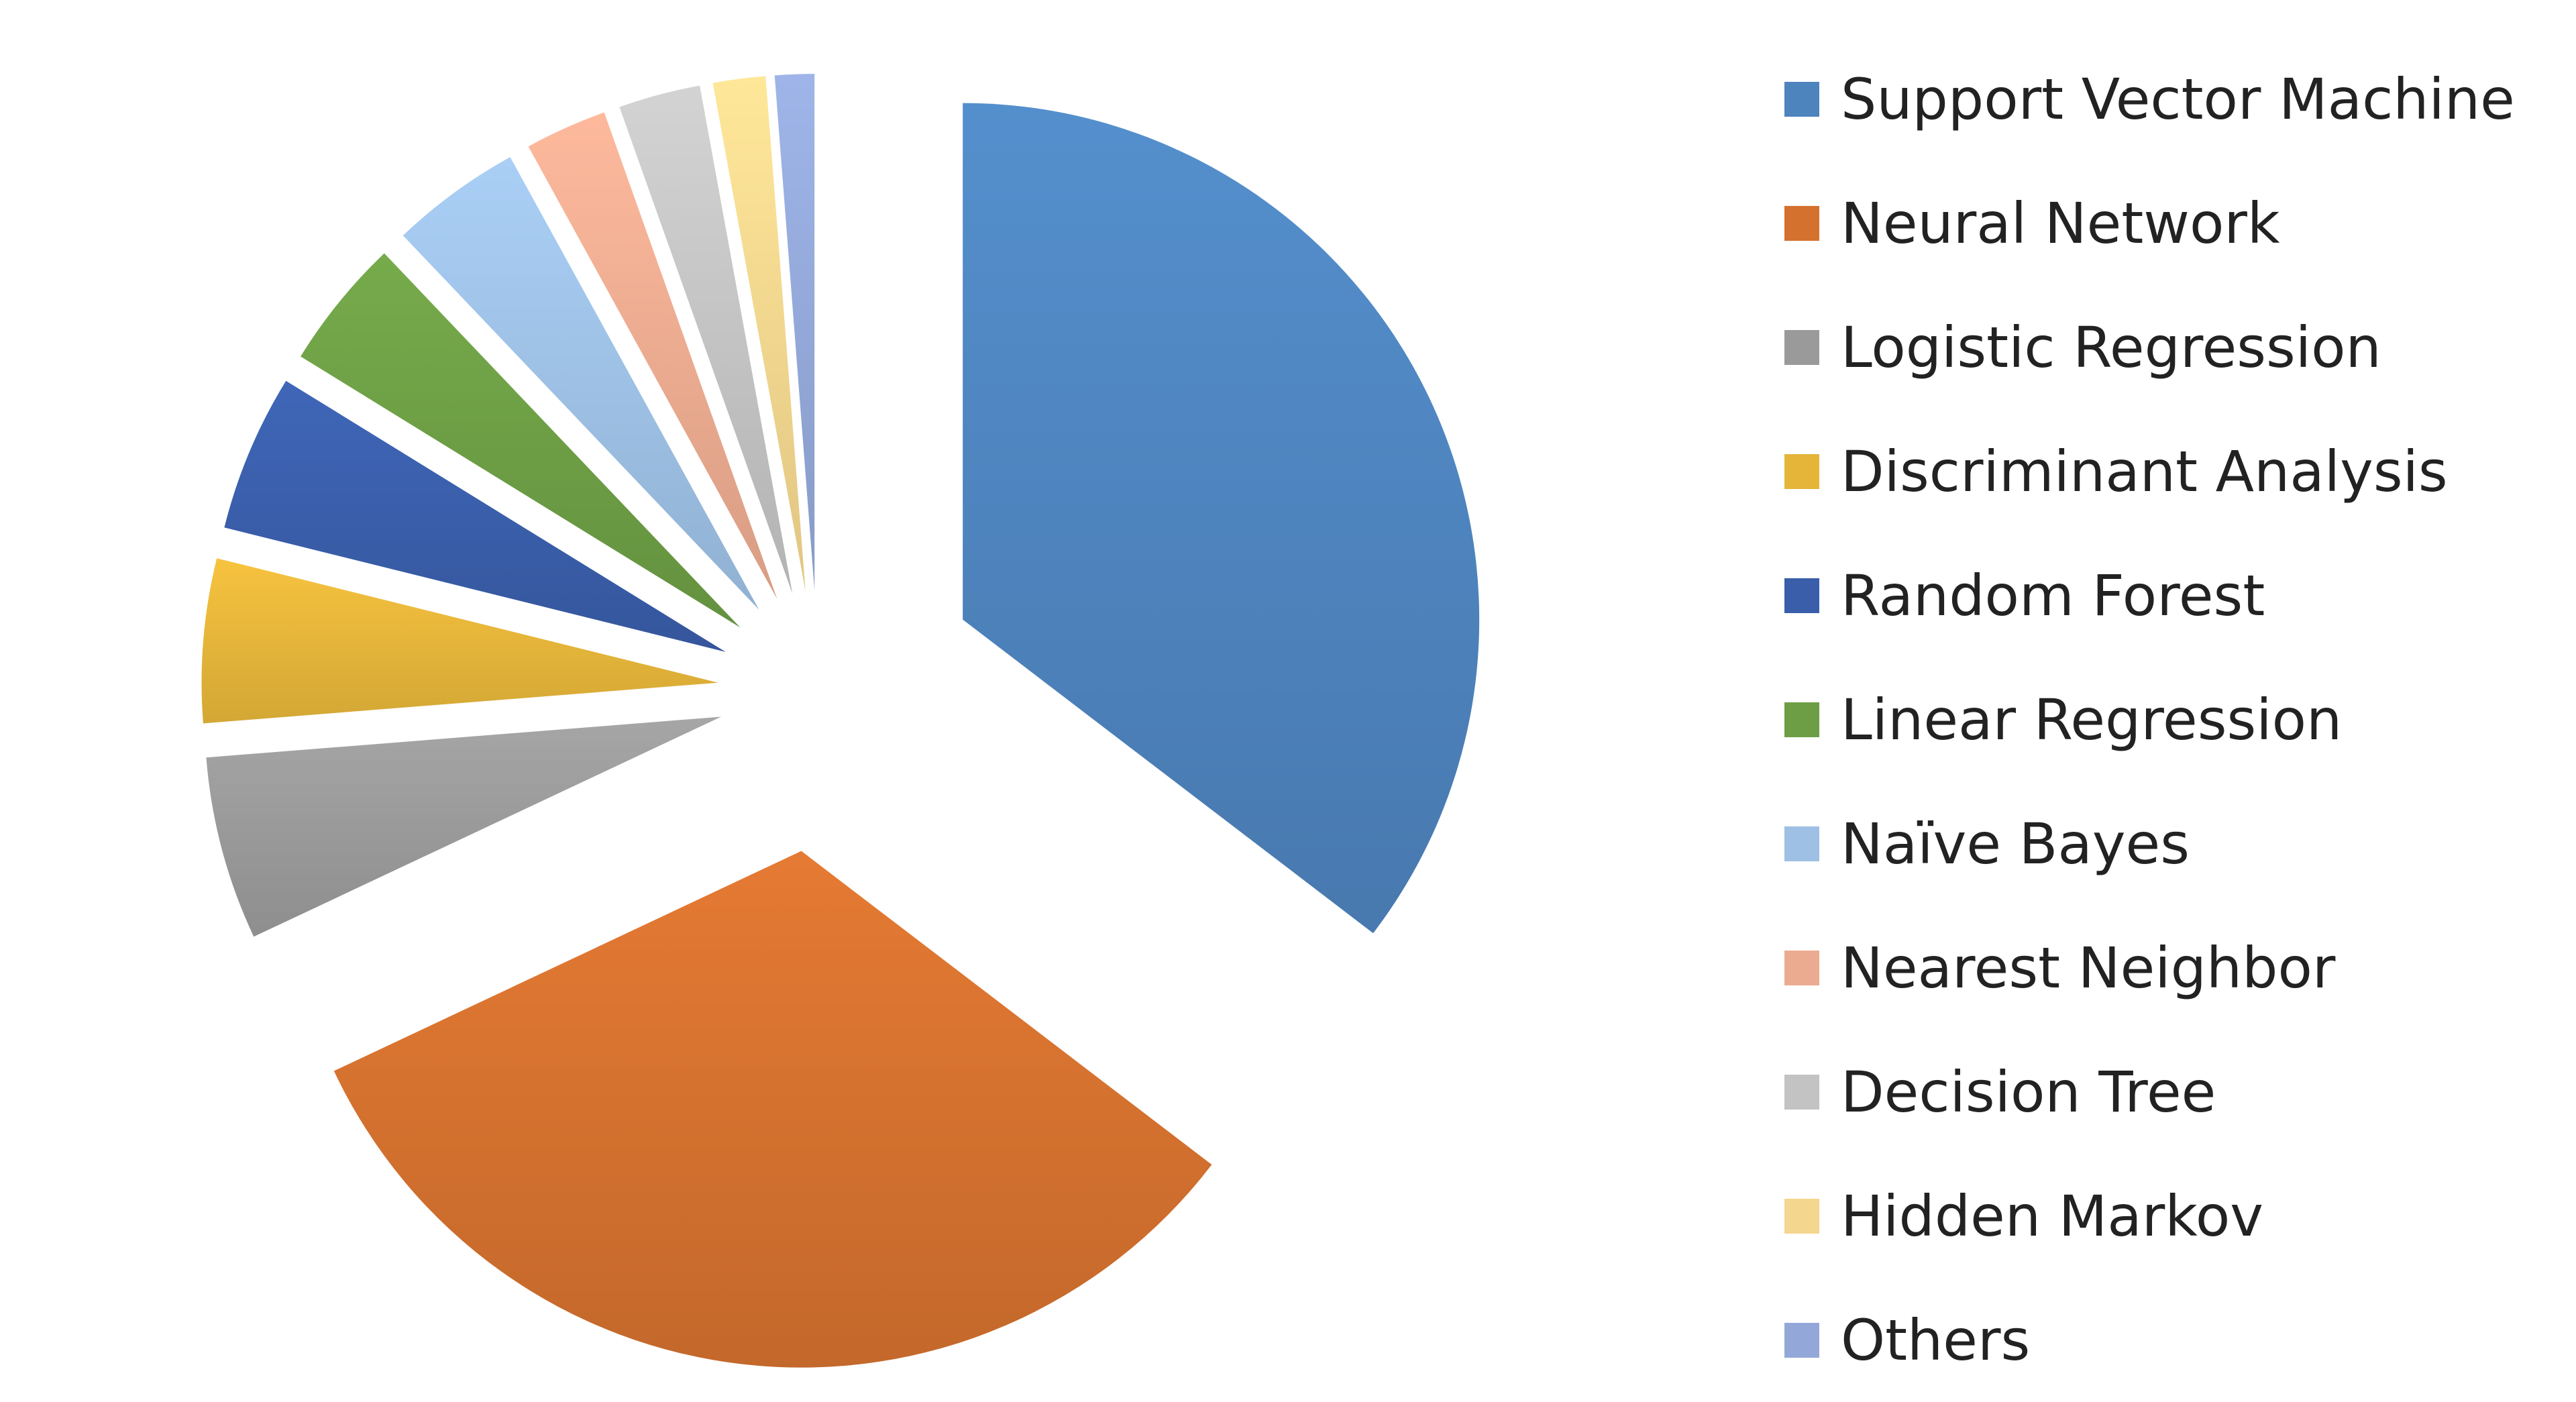  Describe the element at coordinates (2092, 720) in the screenshot. I see `legend-label: Linear Regression` at that location.